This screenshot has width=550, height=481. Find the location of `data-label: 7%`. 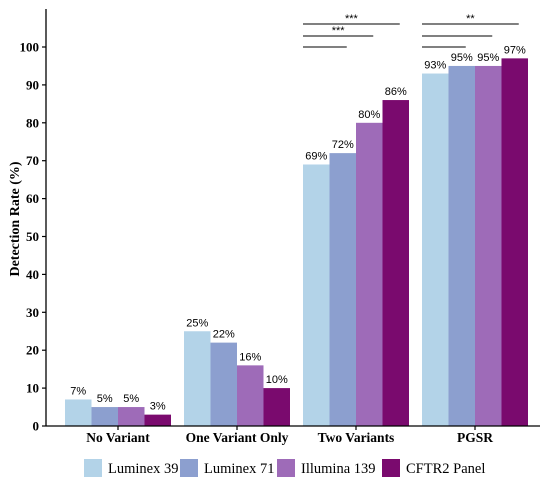

data-label: 7% is located at coordinates (78, 391).